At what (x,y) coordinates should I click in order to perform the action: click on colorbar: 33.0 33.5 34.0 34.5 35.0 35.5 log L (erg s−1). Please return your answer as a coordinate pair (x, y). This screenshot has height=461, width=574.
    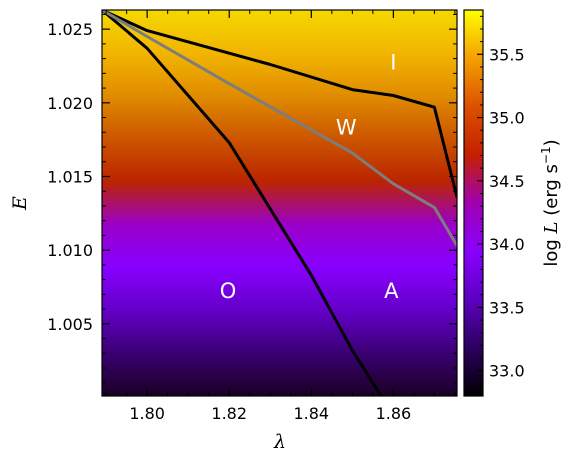
    Looking at the image, I should click on (512, 203).